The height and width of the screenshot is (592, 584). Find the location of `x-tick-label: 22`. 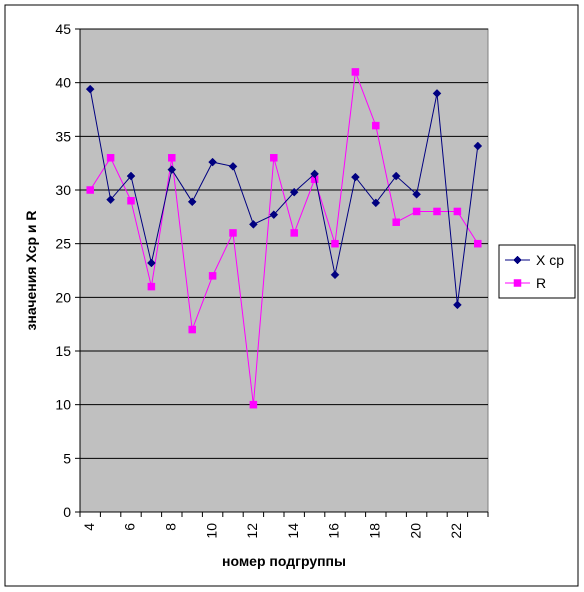

x-tick-label: 22 is located at coordinates (456, 531).